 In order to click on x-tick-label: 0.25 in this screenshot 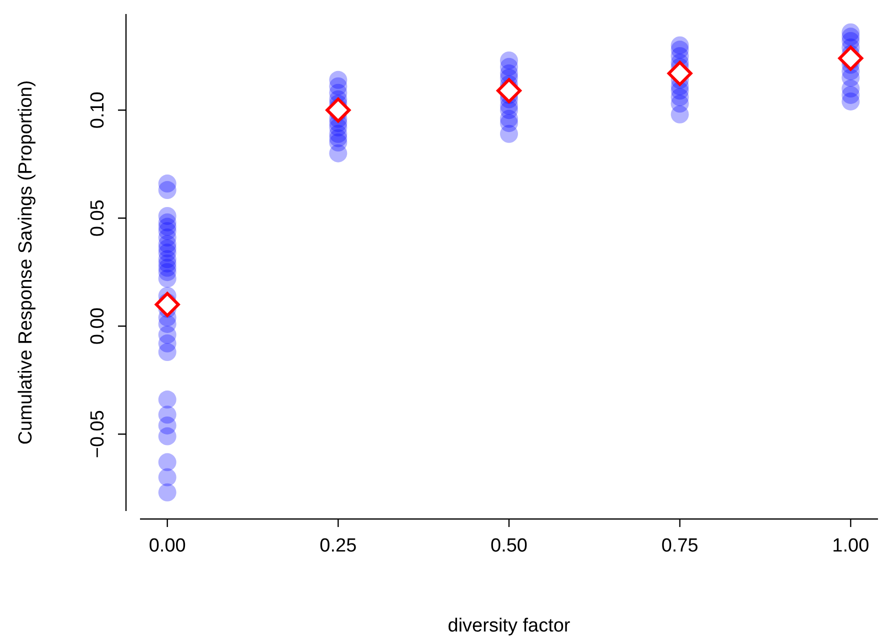, I will do `click(338, 546)`.